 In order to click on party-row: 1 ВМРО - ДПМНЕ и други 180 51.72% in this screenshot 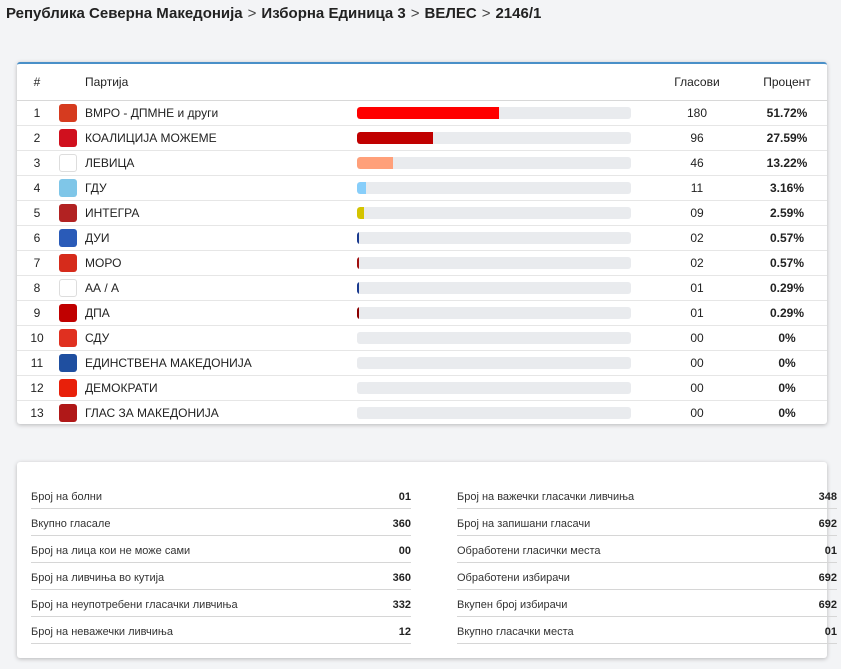, I will do `click(422, 113)`.